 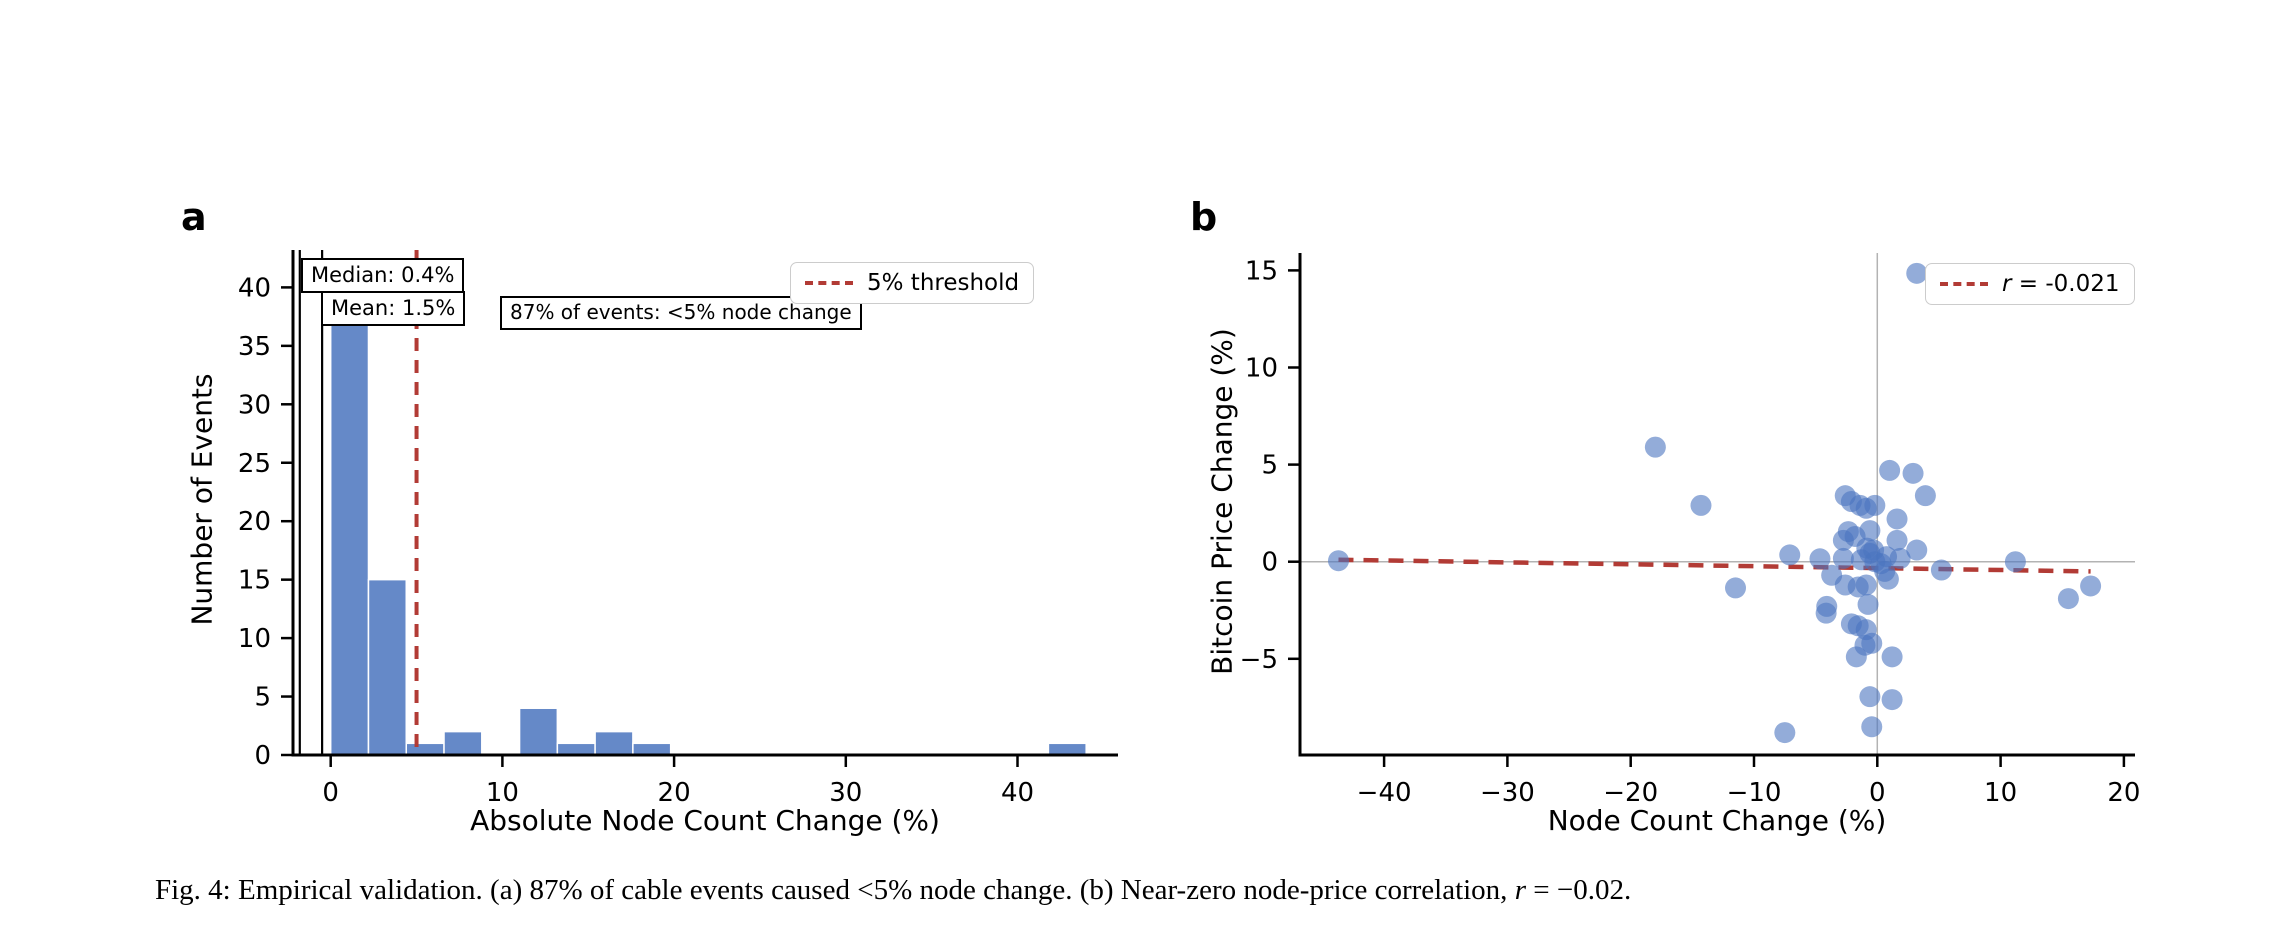 I want to click on y-tick-label: 20, so click(x=254, y=522).